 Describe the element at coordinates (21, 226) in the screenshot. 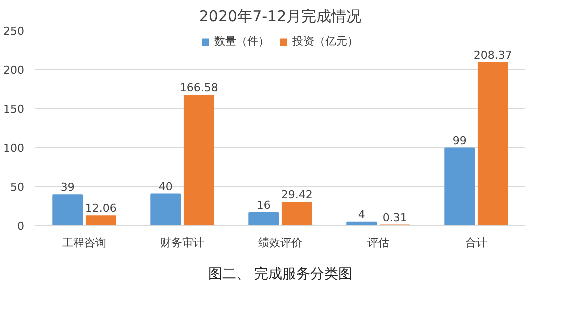

I see `y-tick-label: 0` at that location.